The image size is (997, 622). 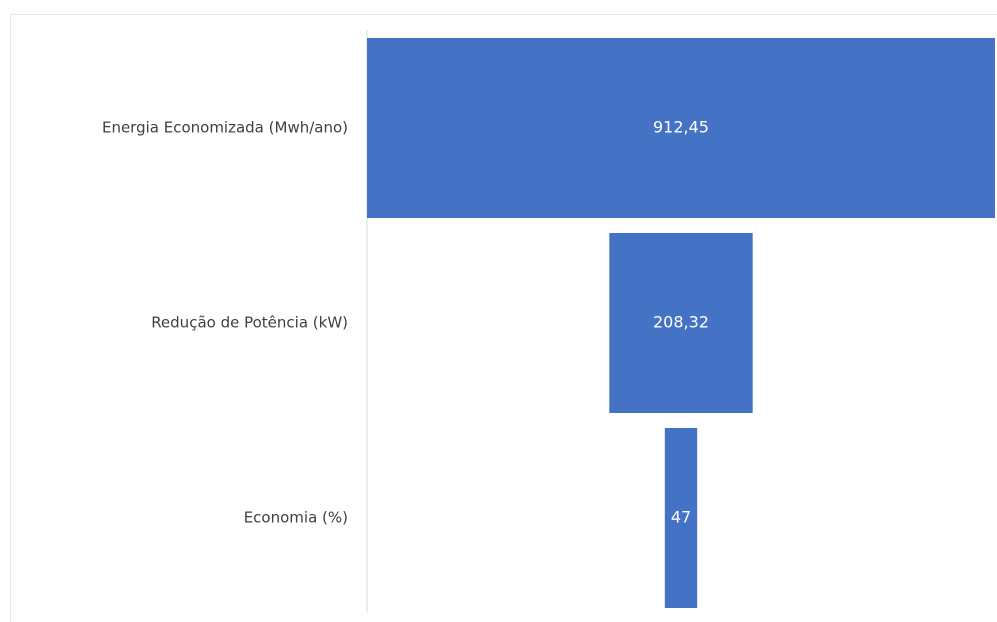 I want to click on data-label: 47, so click(x=681, y=517).